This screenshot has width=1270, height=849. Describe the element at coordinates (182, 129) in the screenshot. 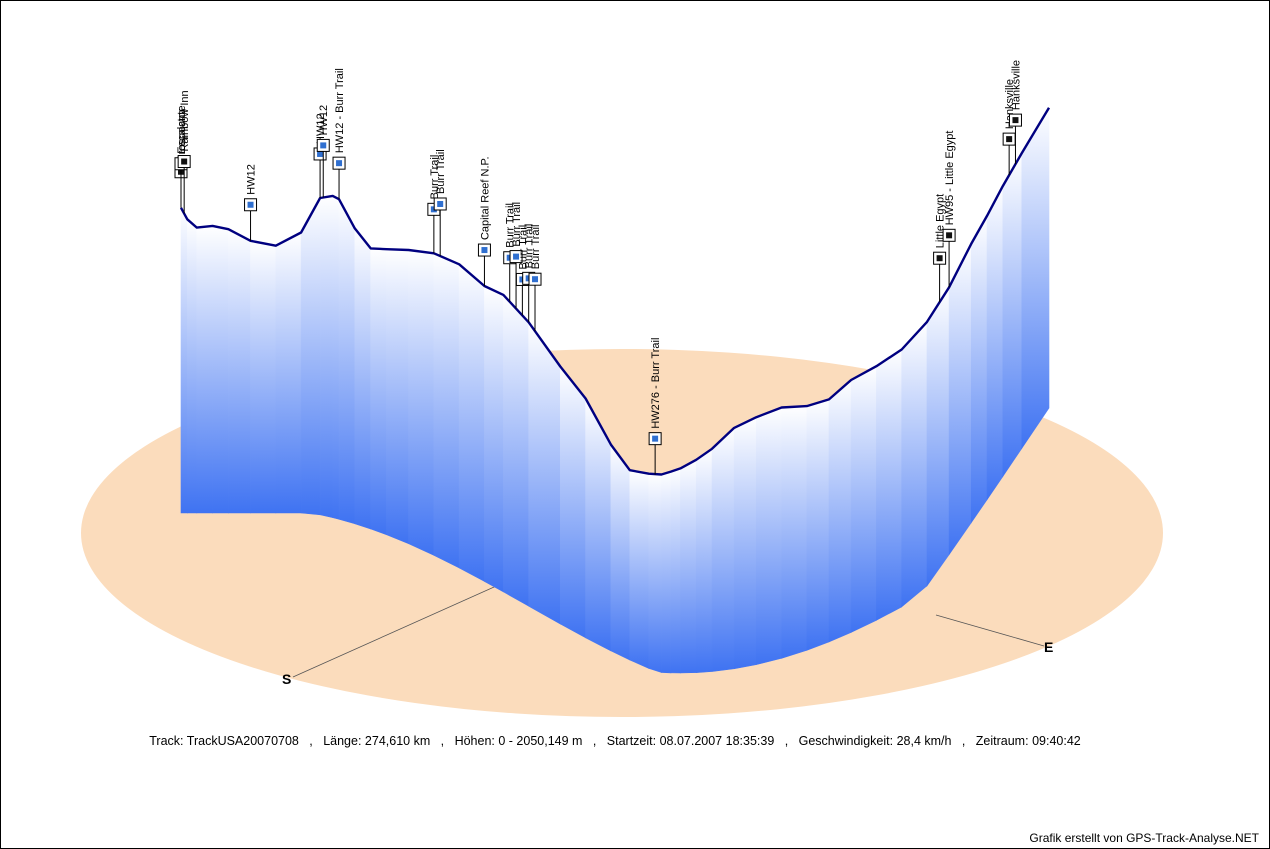

I see `waypoint-label: Escalante` at that location.